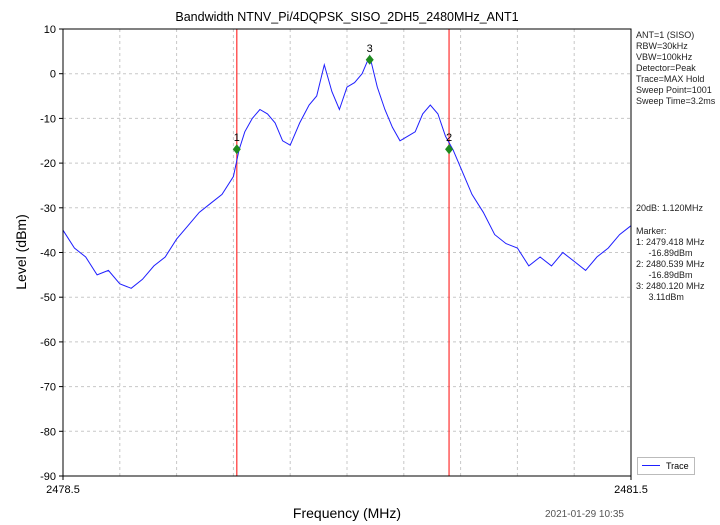 The height and width of the screenshot is (525, 720). I want to click on marker-text-line: Marker:, so click(651, 231).